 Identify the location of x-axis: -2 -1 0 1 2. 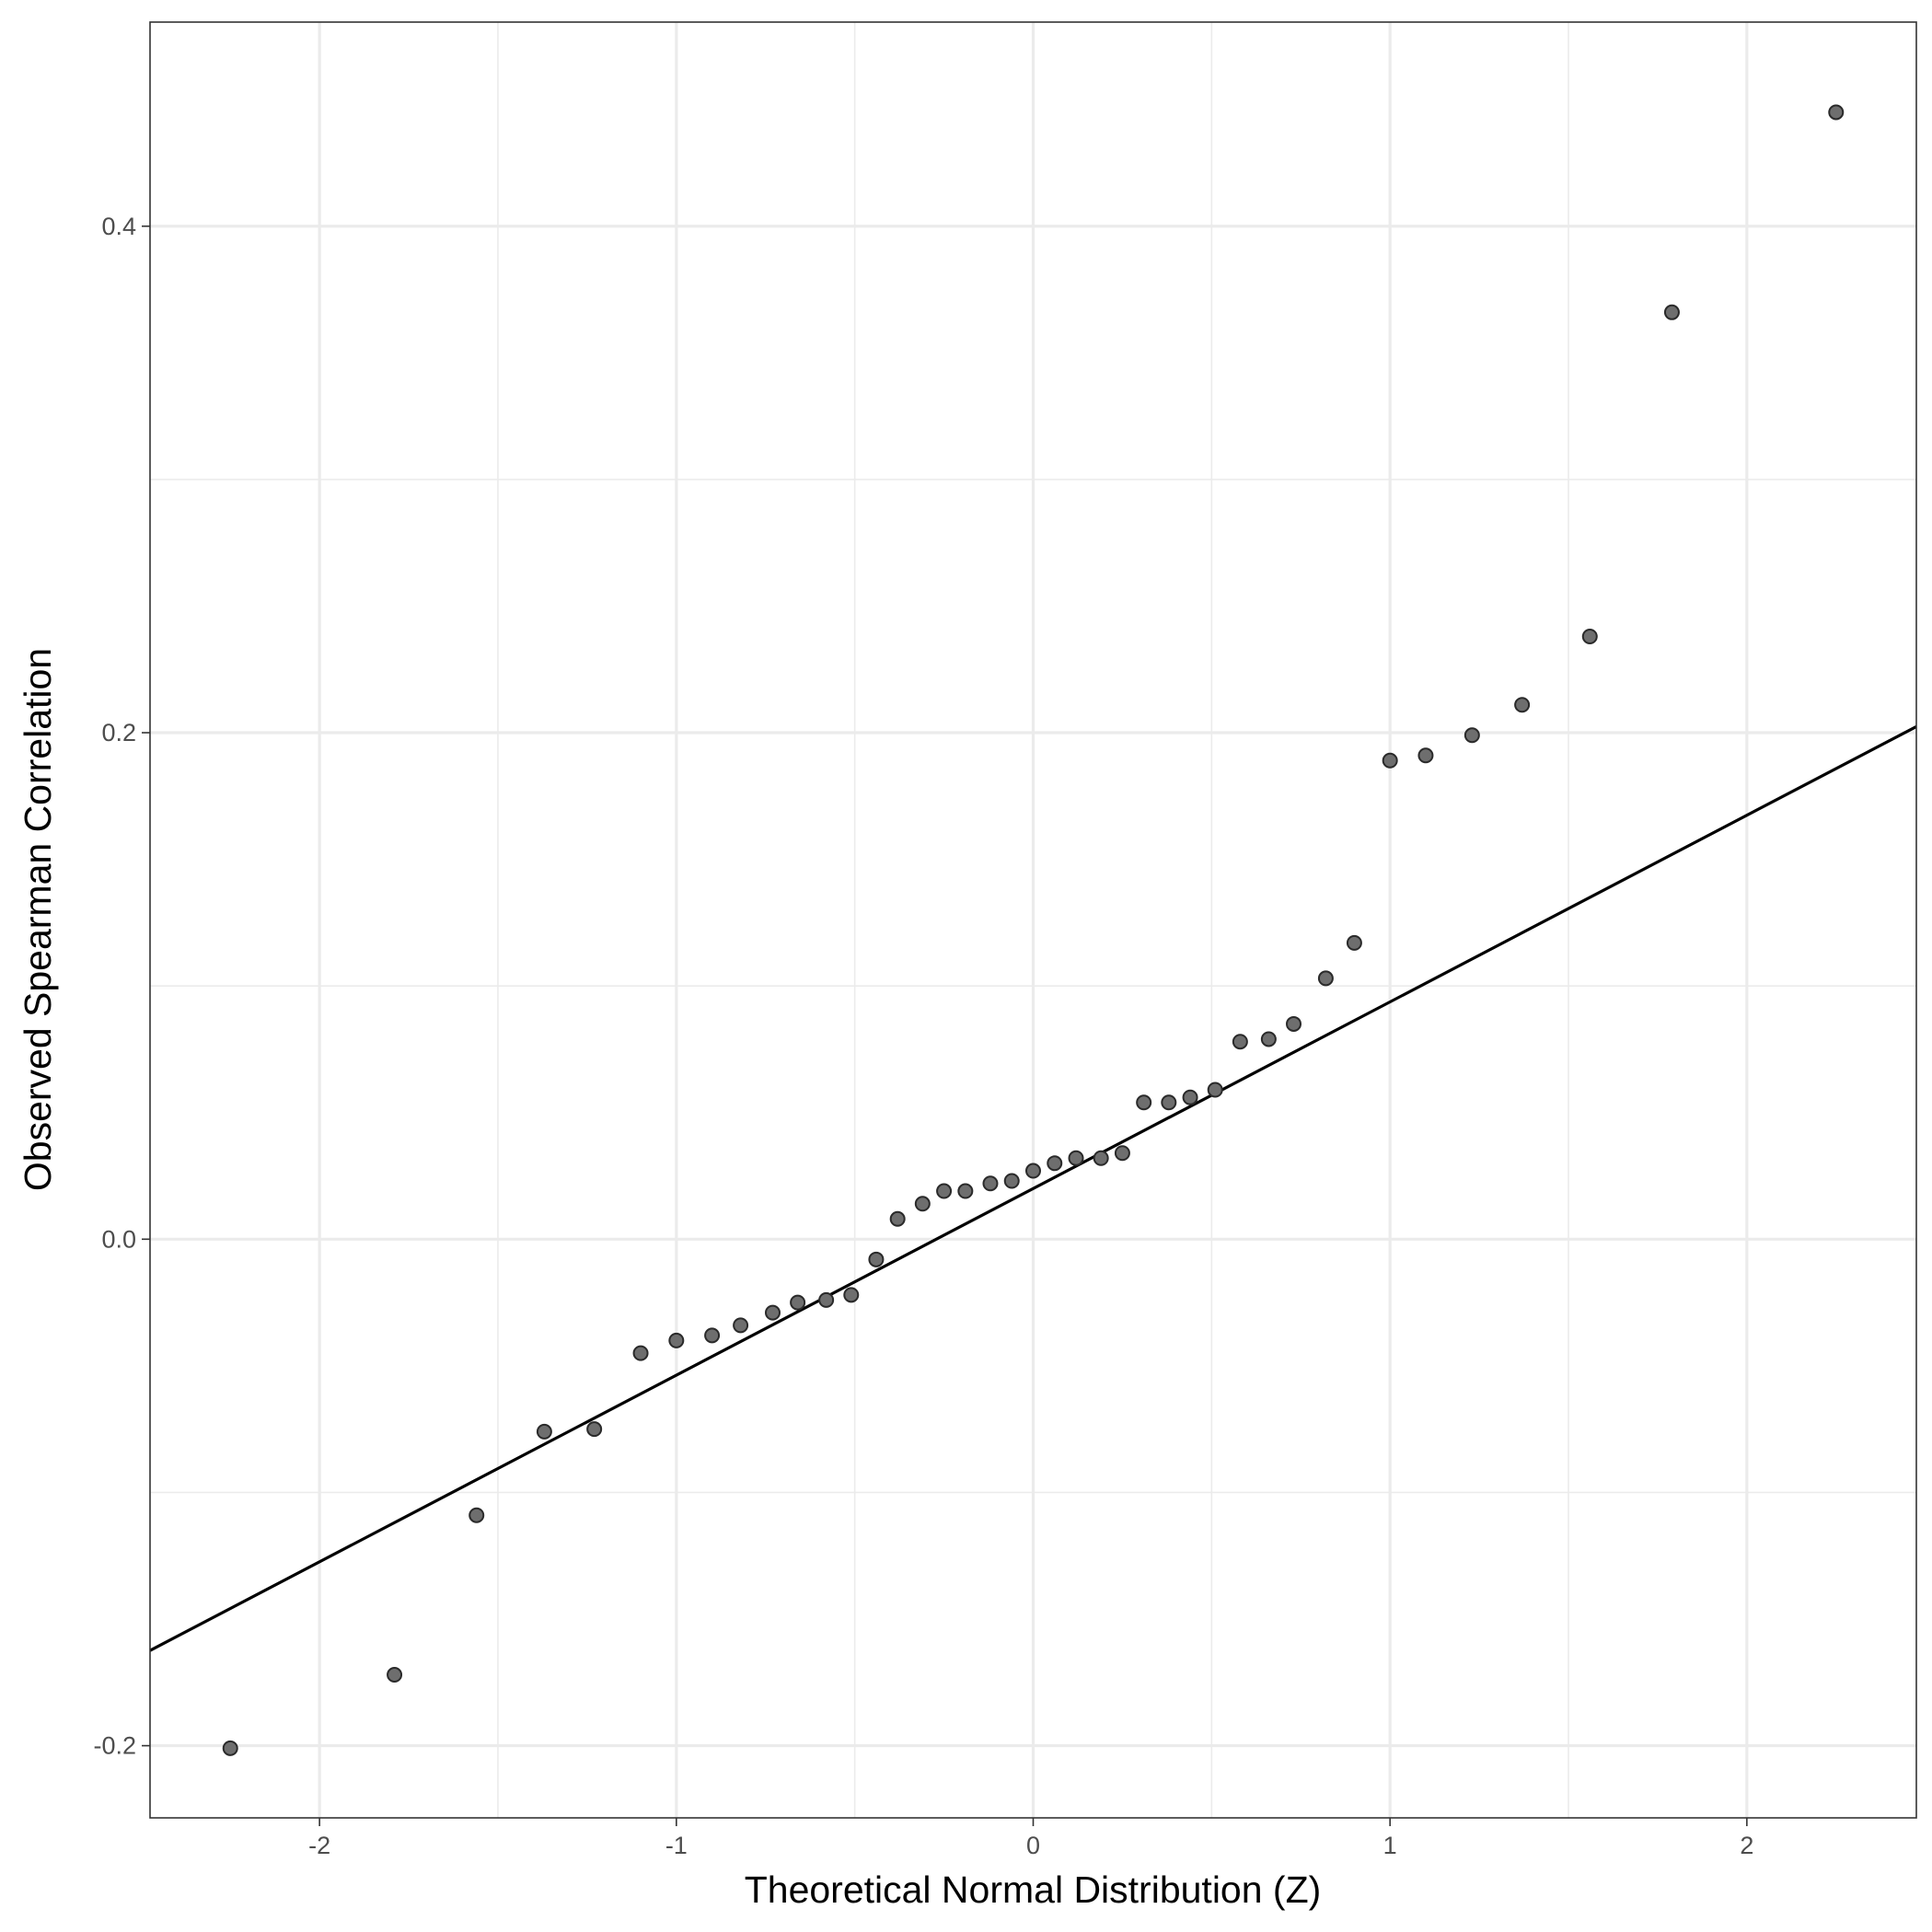
(1031, 1839).